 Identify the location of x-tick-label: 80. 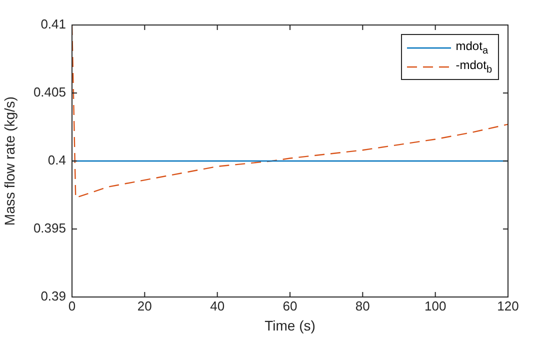
(362, 306).